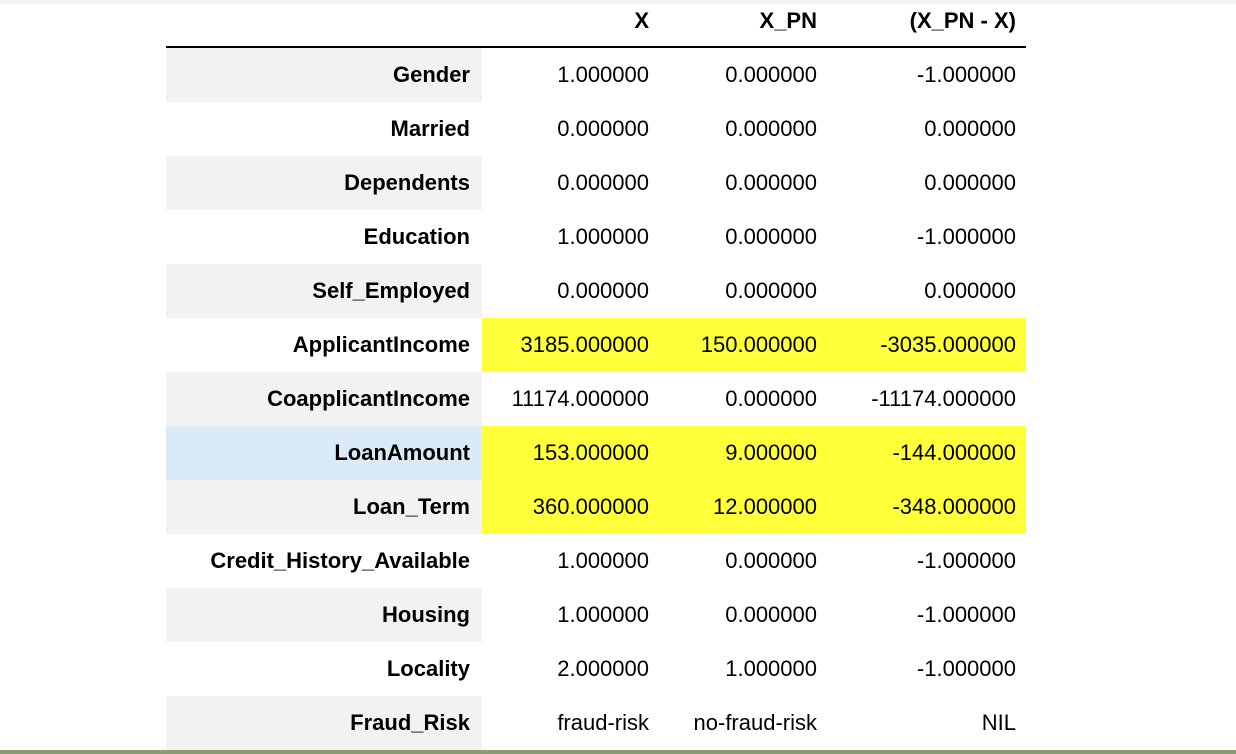 The height and width of the screenshot is (754, 1236). I want to click on column-header-diff: (X_PN - X), so click(921, 24).